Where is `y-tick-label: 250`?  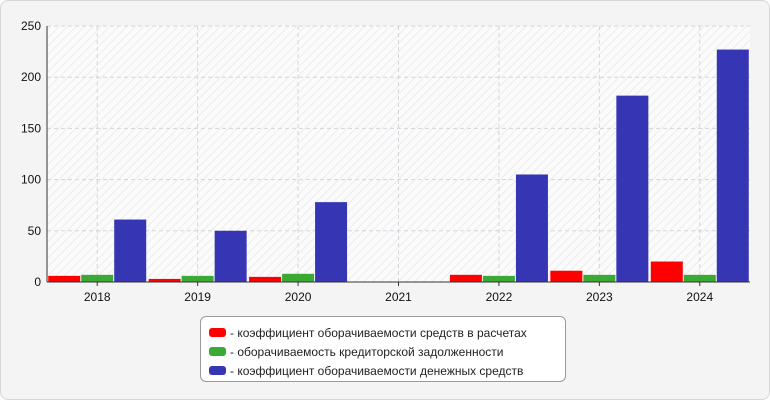
y-tick-label: 250 is located at coordinates (31, 26).